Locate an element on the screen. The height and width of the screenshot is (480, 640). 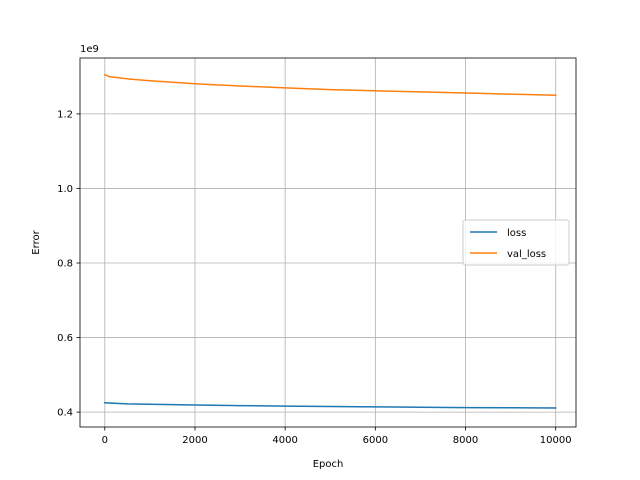
y-tick-label: 0.6 is located at coordinates (65, 338).